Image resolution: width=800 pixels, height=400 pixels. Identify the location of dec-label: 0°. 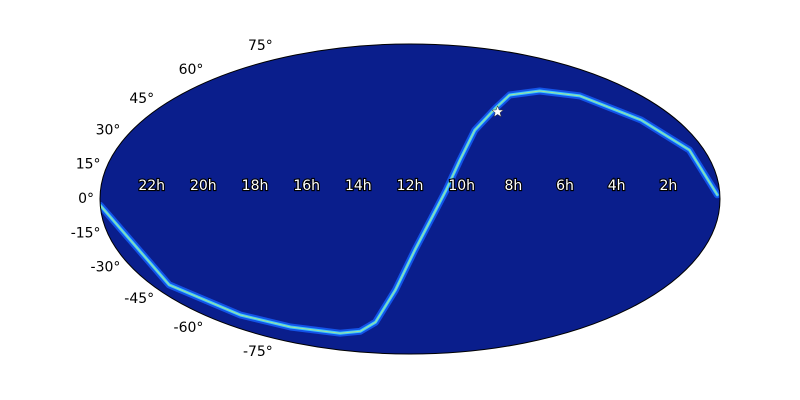
(86, 199).